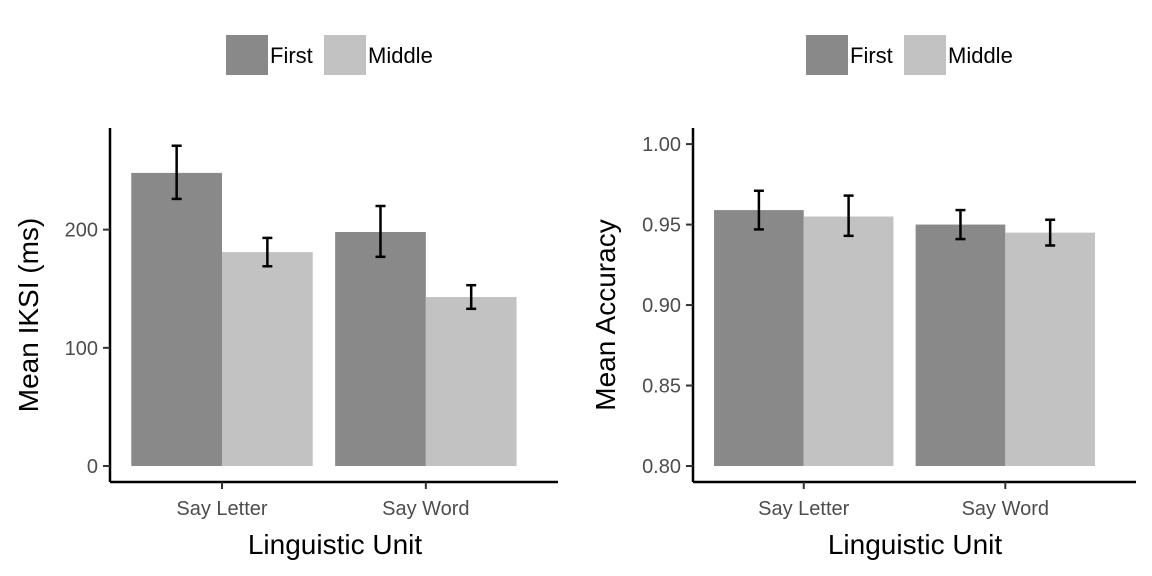 This screenshot has width=1152, height=576. Describe the element at coordinates (661, 145) in the screenshot. I see `y-tick-label: 1.00` at that location.